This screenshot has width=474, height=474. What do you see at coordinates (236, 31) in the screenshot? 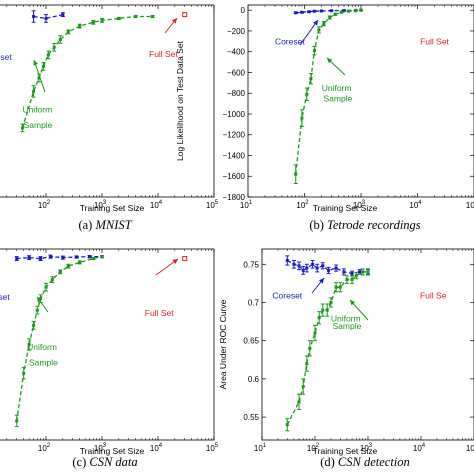
I see `y-tick-label: −200` at bounding box center [236, 31].